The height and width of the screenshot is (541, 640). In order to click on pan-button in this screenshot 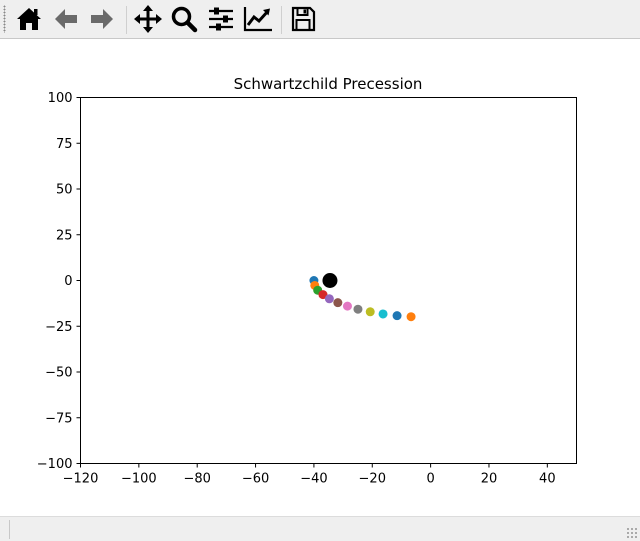, I will do `click(148, 19)`.